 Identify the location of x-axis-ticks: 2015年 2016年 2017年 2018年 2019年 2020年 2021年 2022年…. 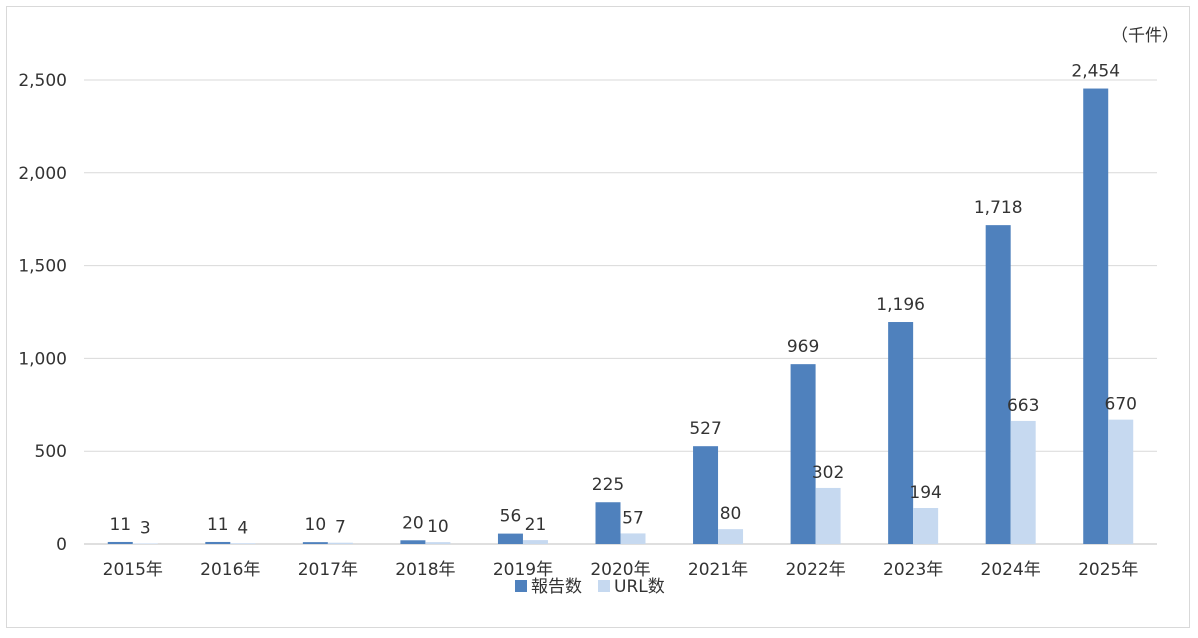
(621, 570).